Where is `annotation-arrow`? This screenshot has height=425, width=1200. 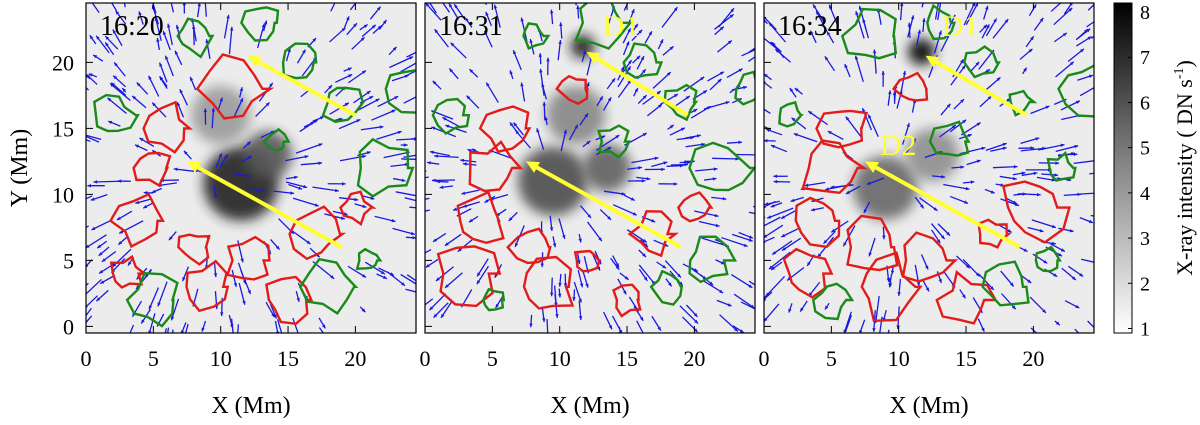
annotation-arrow is located at coordinates (306, 88).